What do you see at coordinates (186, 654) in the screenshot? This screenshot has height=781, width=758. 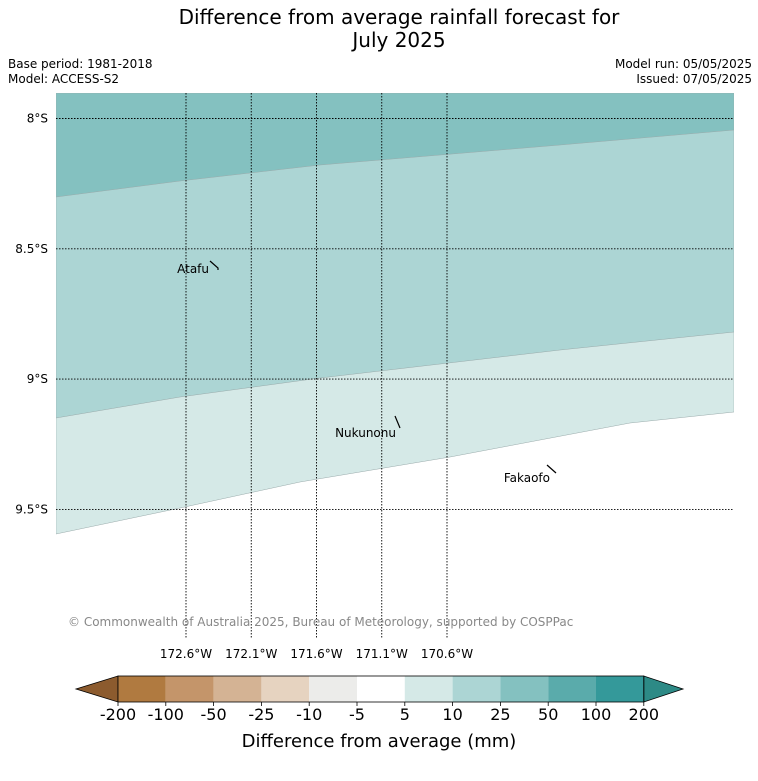 I see `lon-tick-label: 172.6°W` at bounding box center [186, 654].